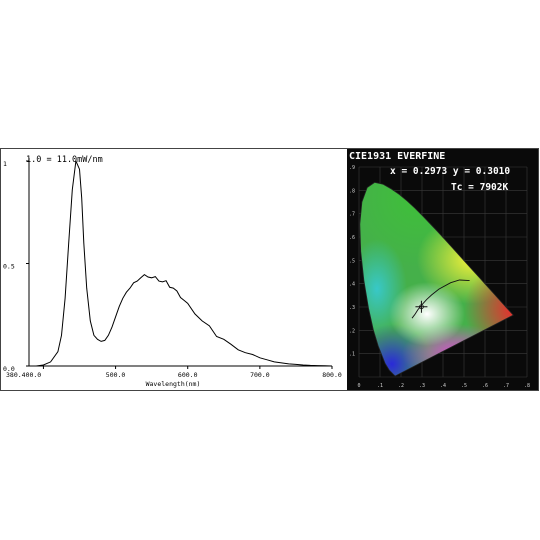  I want to click on x-tick-label: 500.0, so click(116, 375).